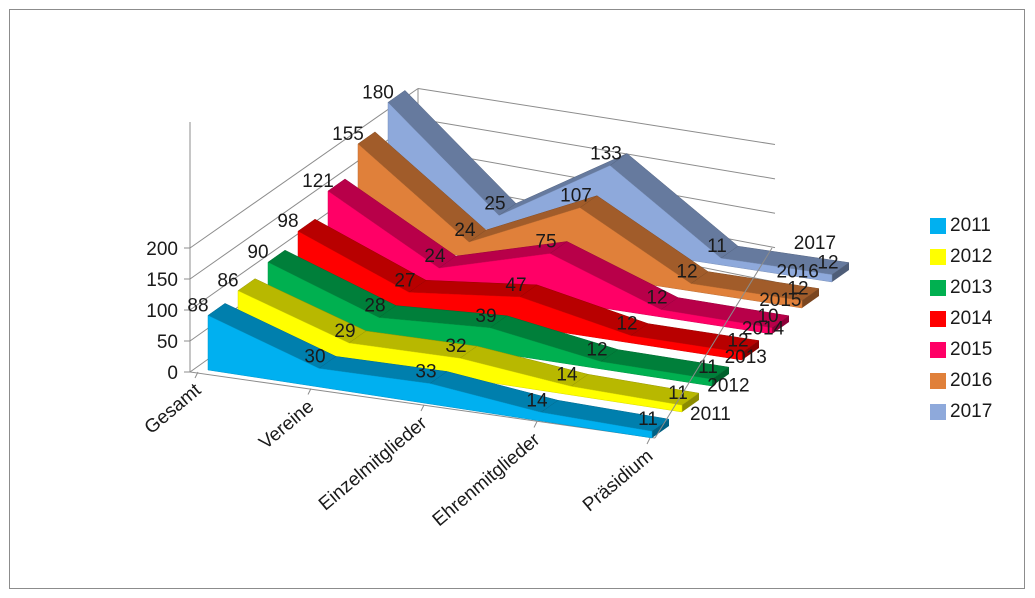 Image resolution: width=1035 pixels, height=598 pixels. I want to click on data-label: 180, so click(378, 92).